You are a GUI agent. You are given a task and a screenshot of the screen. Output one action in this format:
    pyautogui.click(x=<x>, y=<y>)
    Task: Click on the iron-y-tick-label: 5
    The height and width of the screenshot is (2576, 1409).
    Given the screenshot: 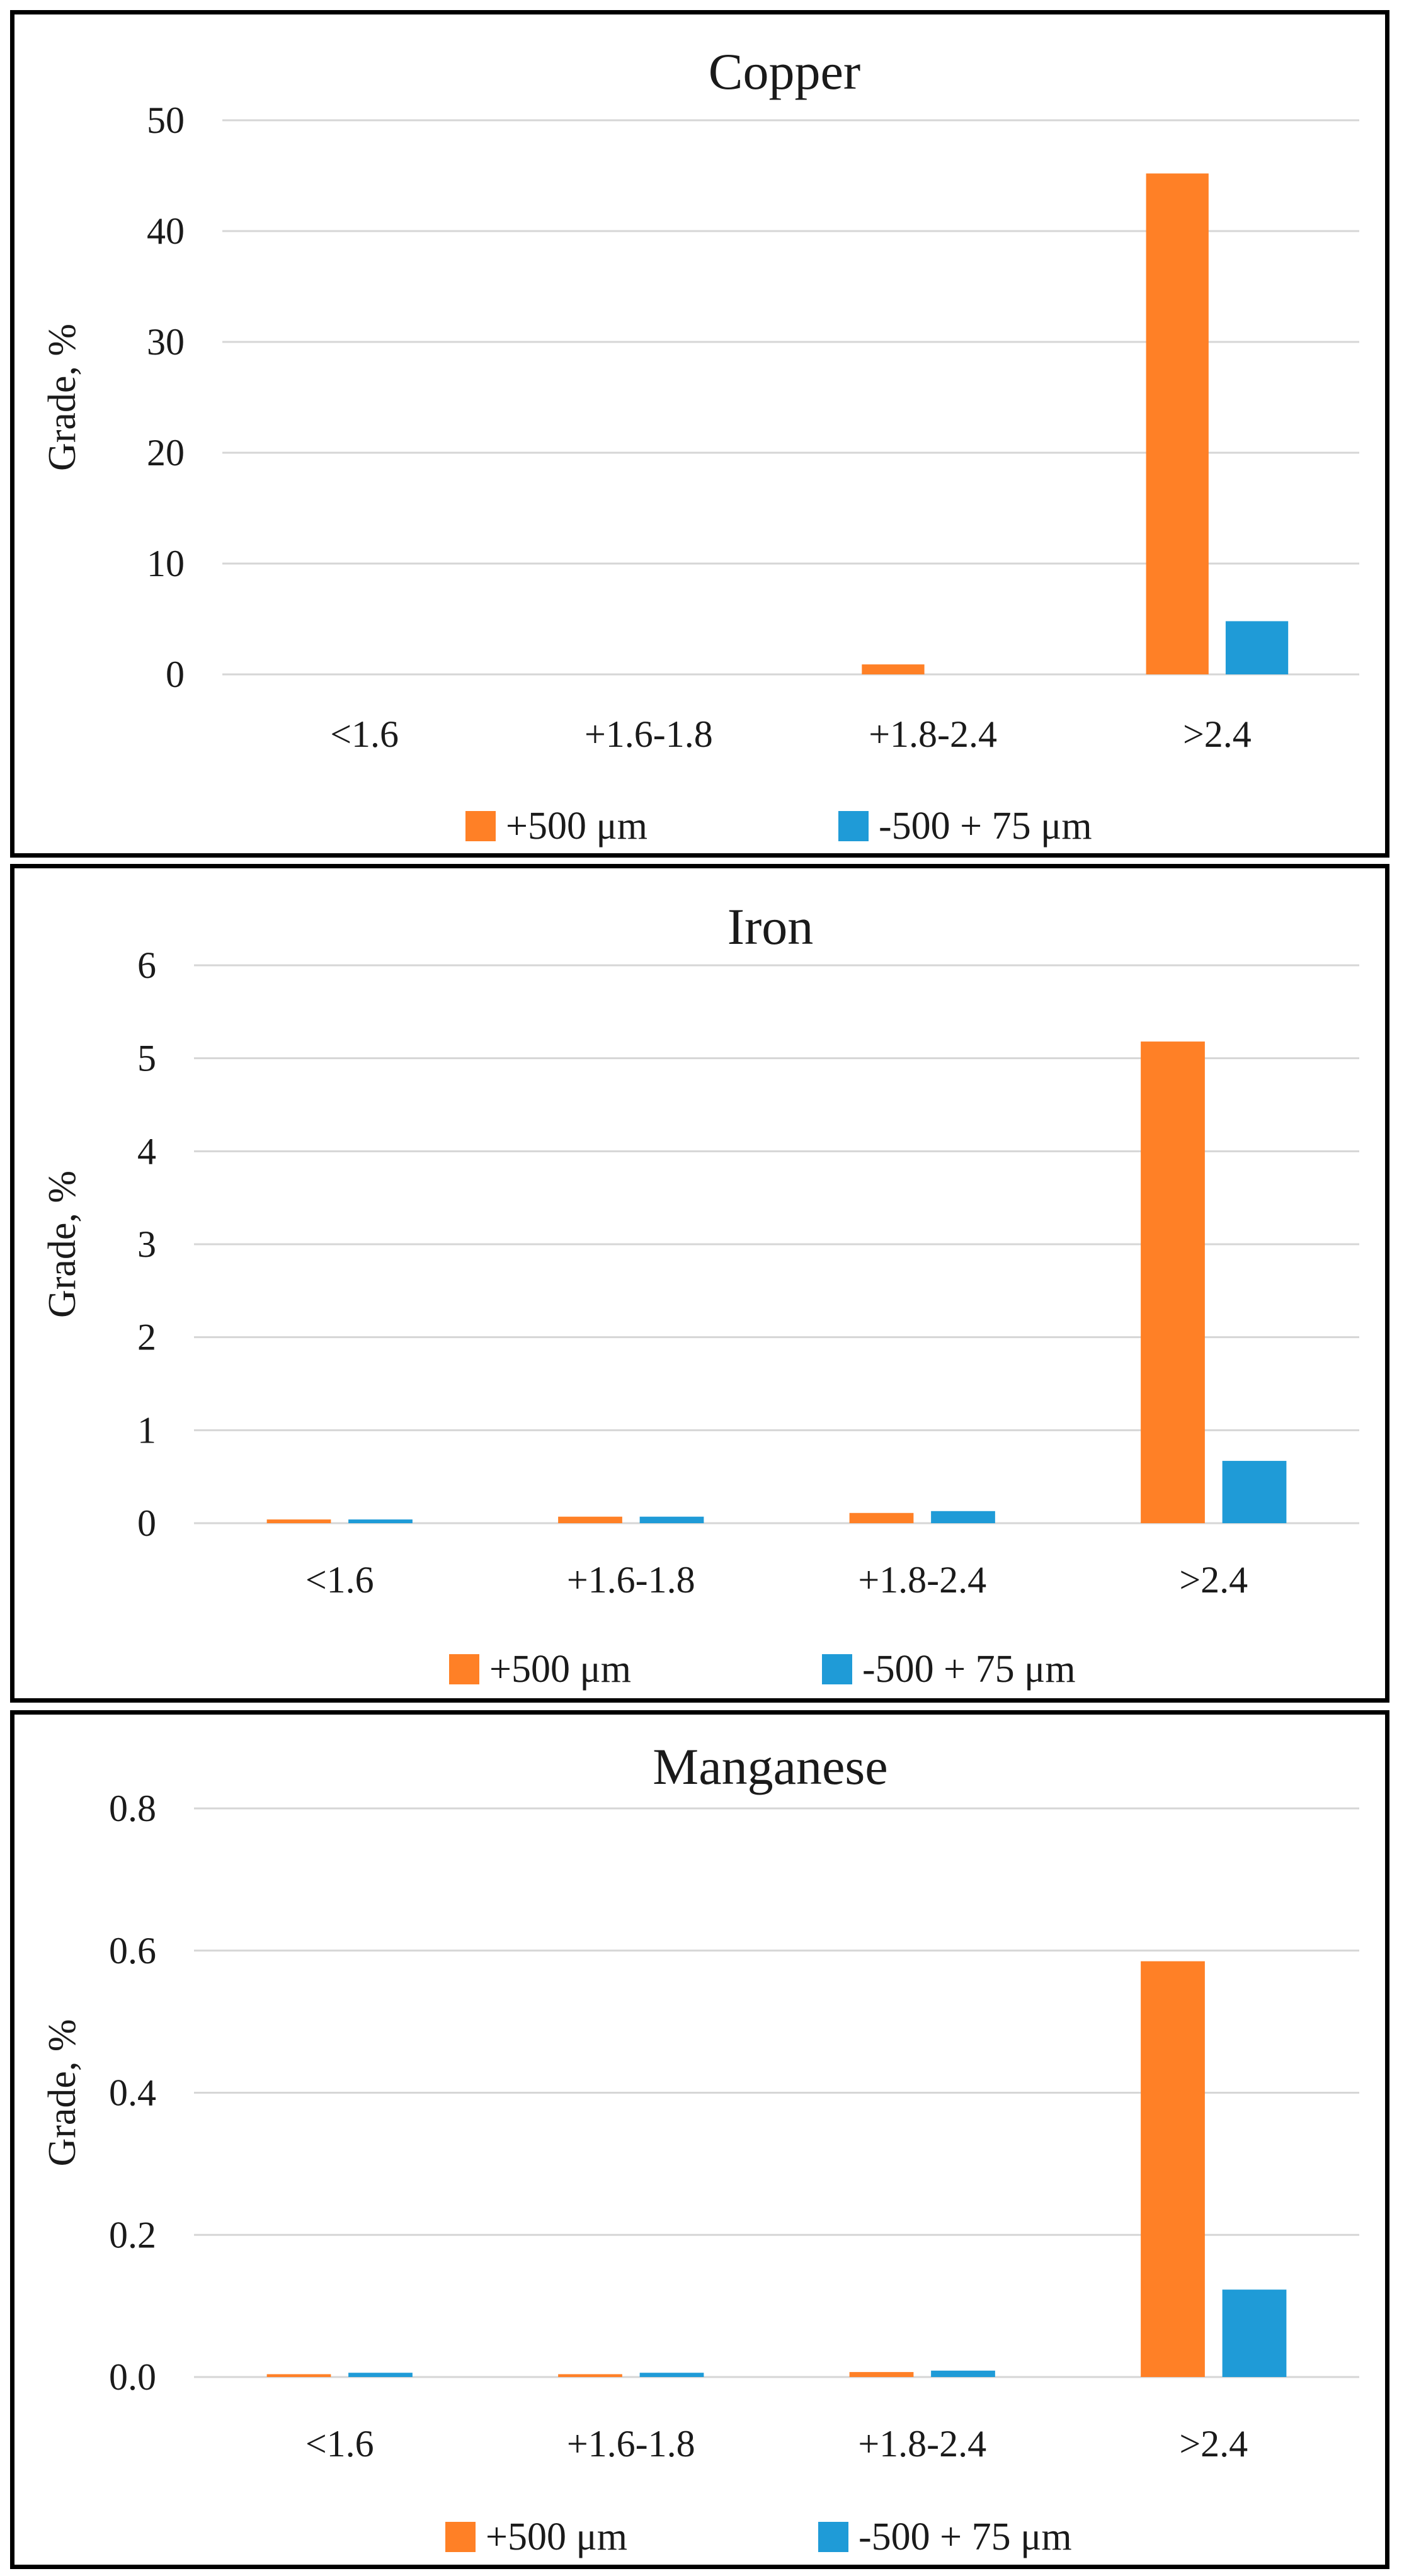 What is the action you would take?
    pyautogui.click(x=146, y=1058)
    